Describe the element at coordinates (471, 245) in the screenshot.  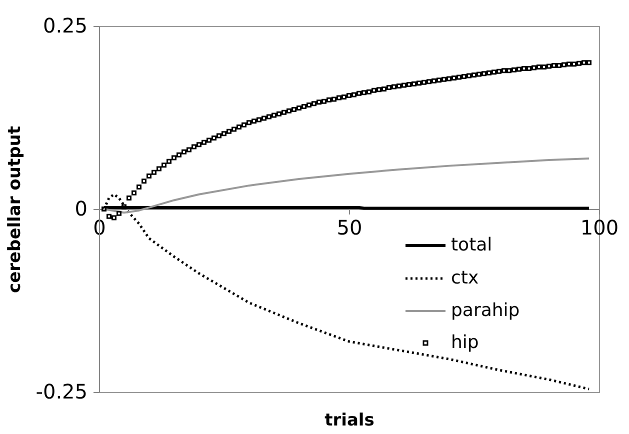
I see `legend-label: total` at that location.